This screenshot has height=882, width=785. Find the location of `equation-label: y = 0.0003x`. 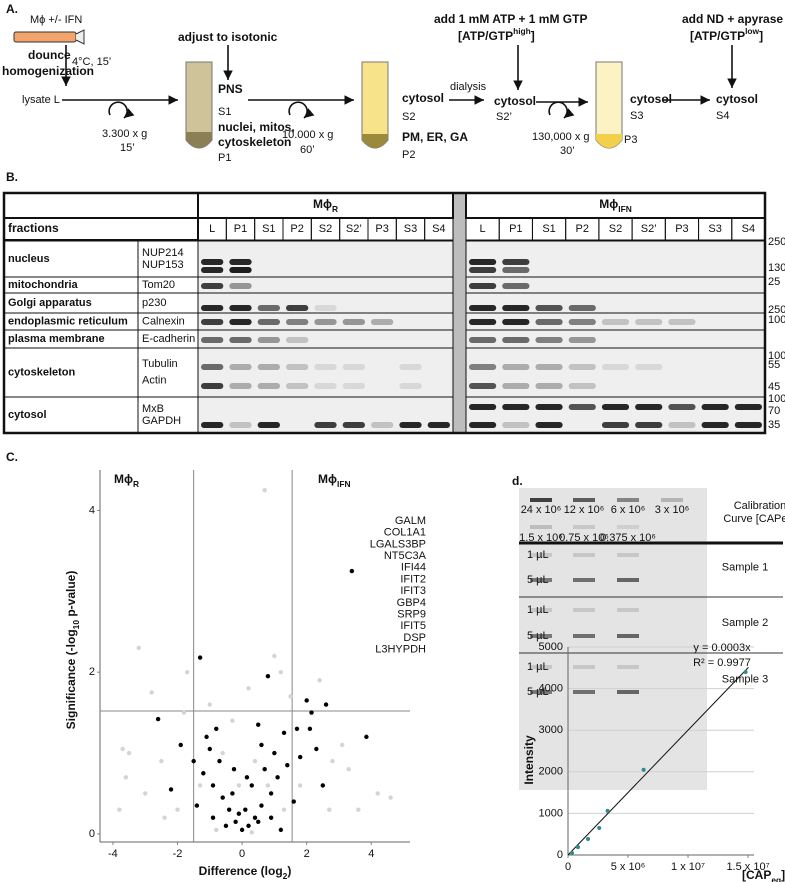

equation-label: y = 0.0003x is located at coordinates (722, 648).